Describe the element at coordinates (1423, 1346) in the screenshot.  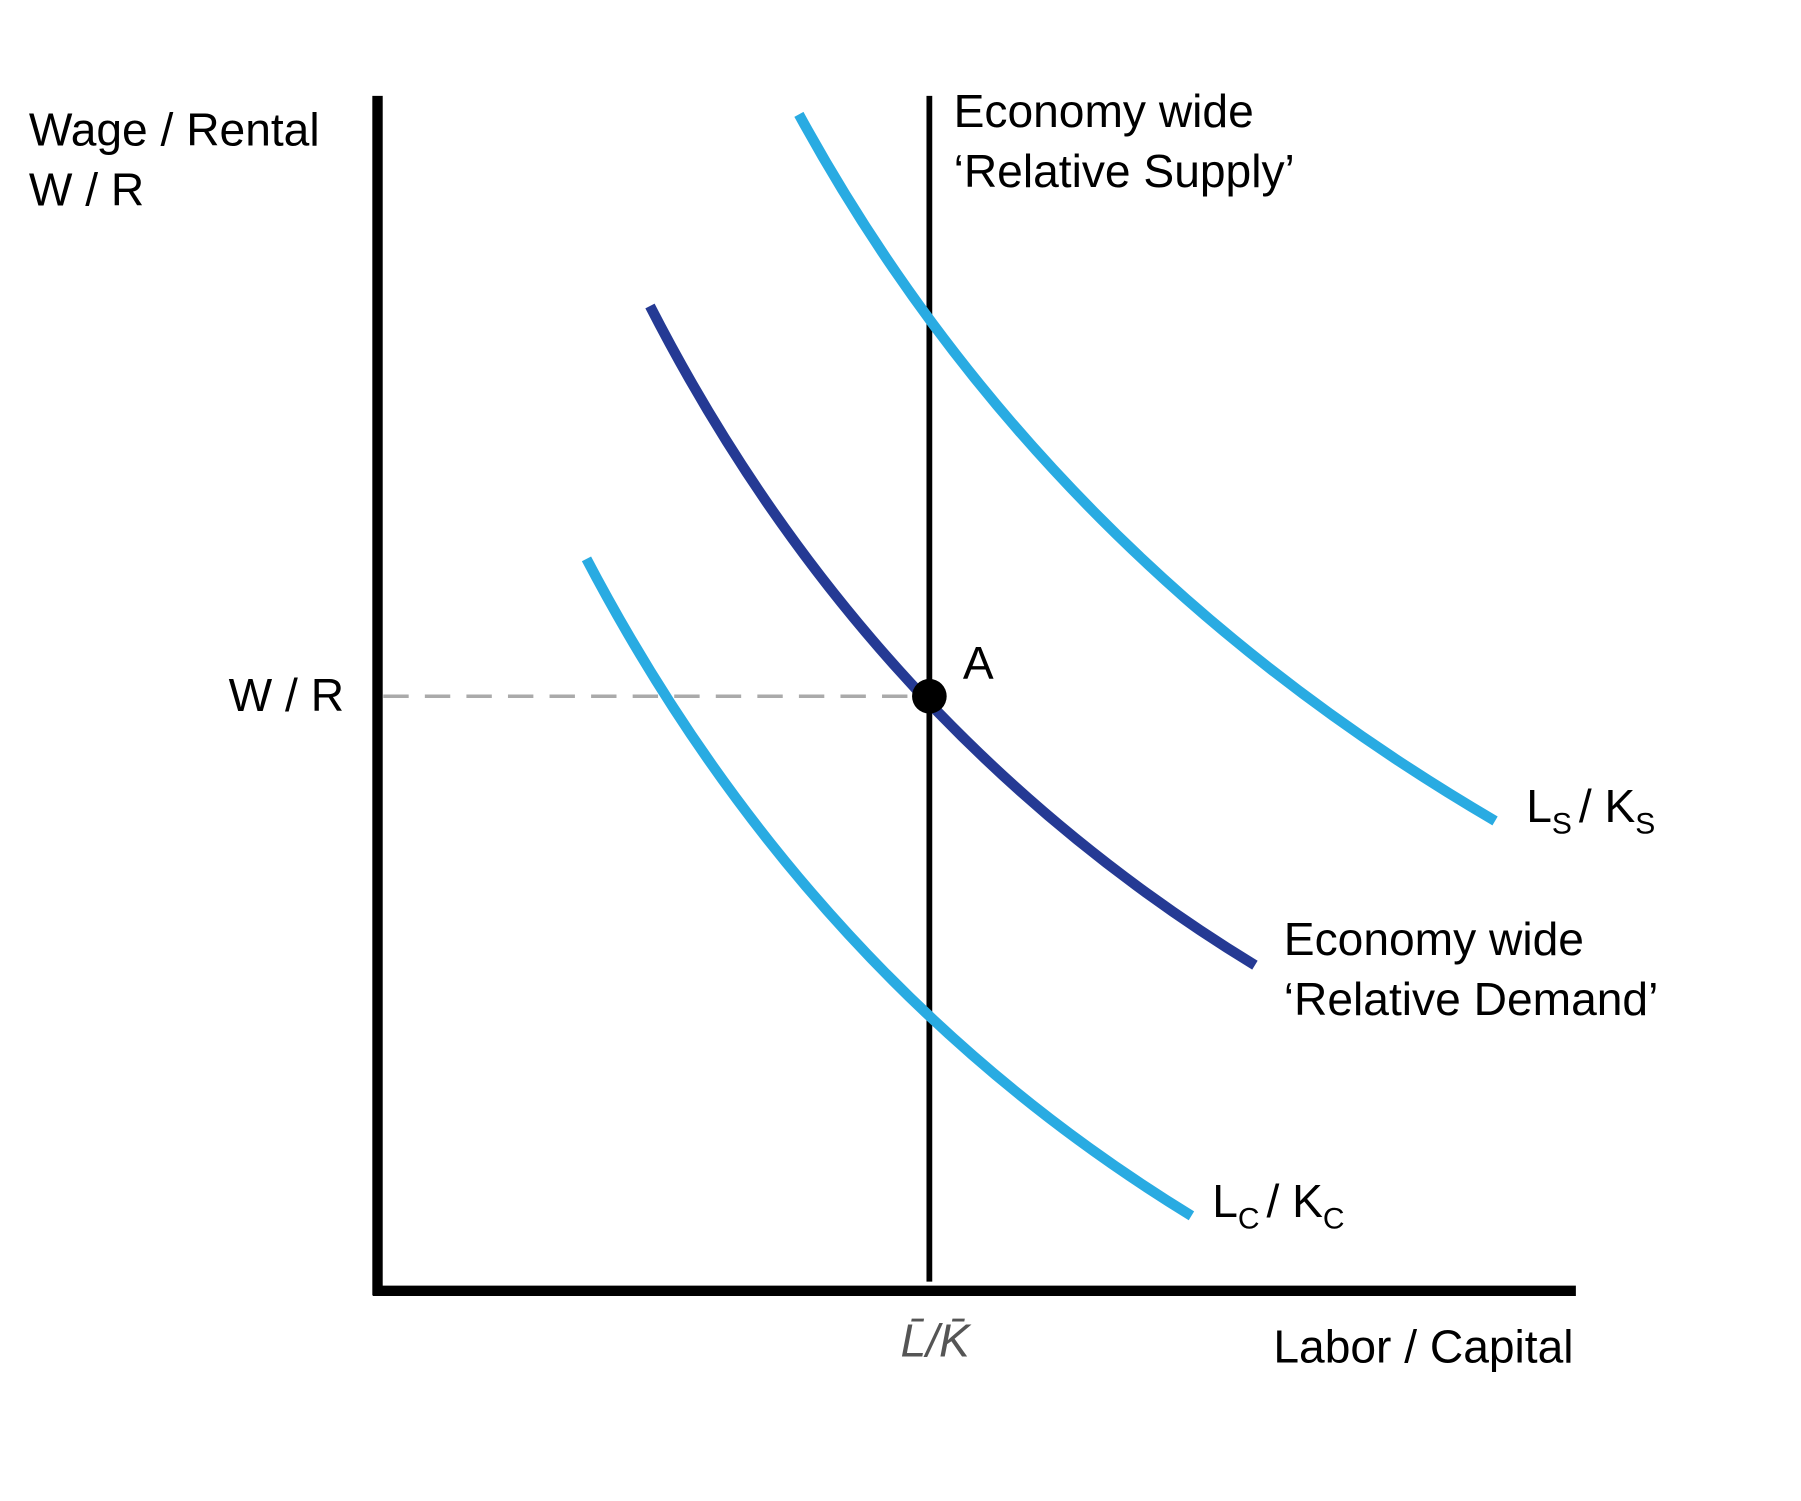
I see `x-axis-label: Labor / Capital` at that location.